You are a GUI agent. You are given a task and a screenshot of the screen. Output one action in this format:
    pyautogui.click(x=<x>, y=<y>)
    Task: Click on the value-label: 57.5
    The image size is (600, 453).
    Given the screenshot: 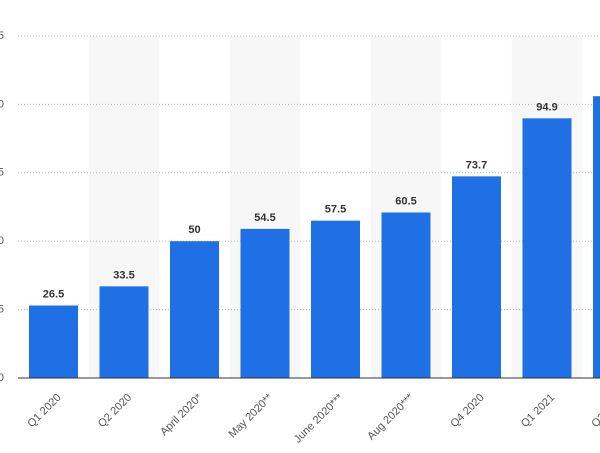 What is the action you would take?
    pyautogui.click(x=335, y=210)
    